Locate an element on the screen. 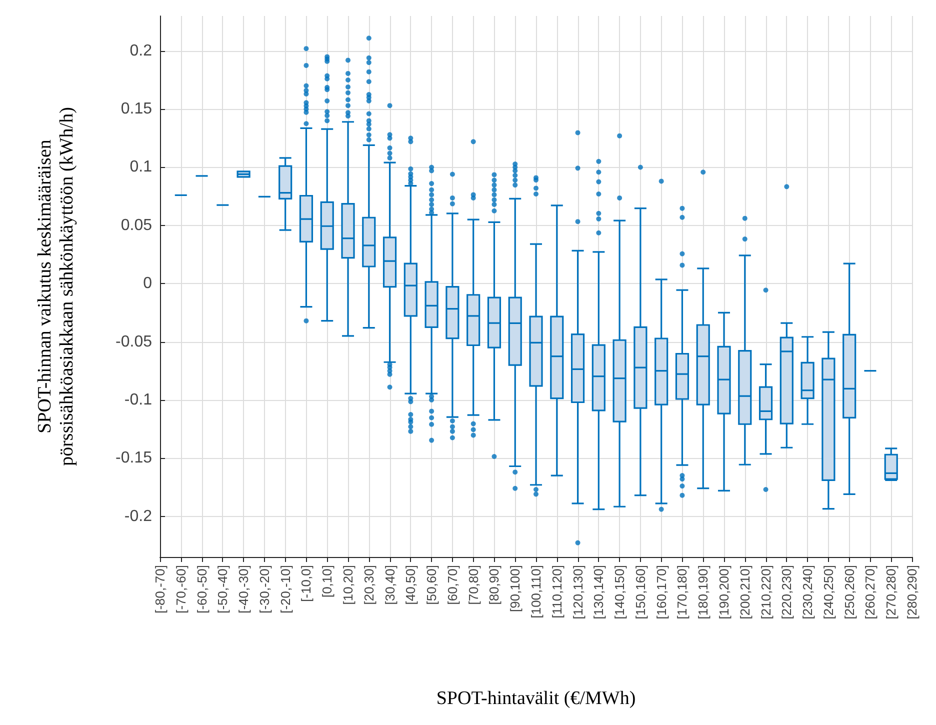 Image resolution: width=936 pixels, height=725 pixels. y-tick-label: 0.2 is located at coordinates (141, 51).